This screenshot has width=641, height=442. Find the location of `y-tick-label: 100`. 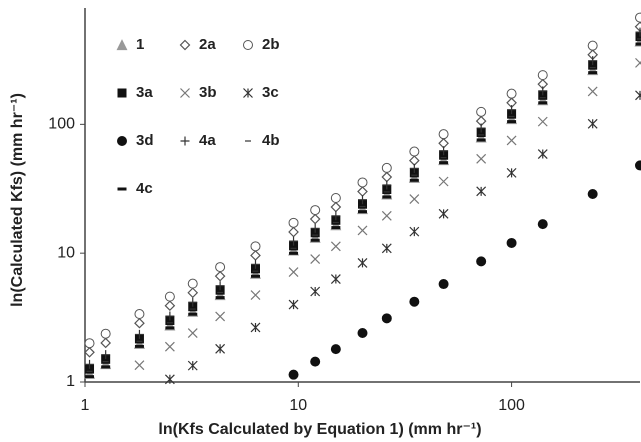

y-tick-label: 100 is located at coordinates (61, 124).